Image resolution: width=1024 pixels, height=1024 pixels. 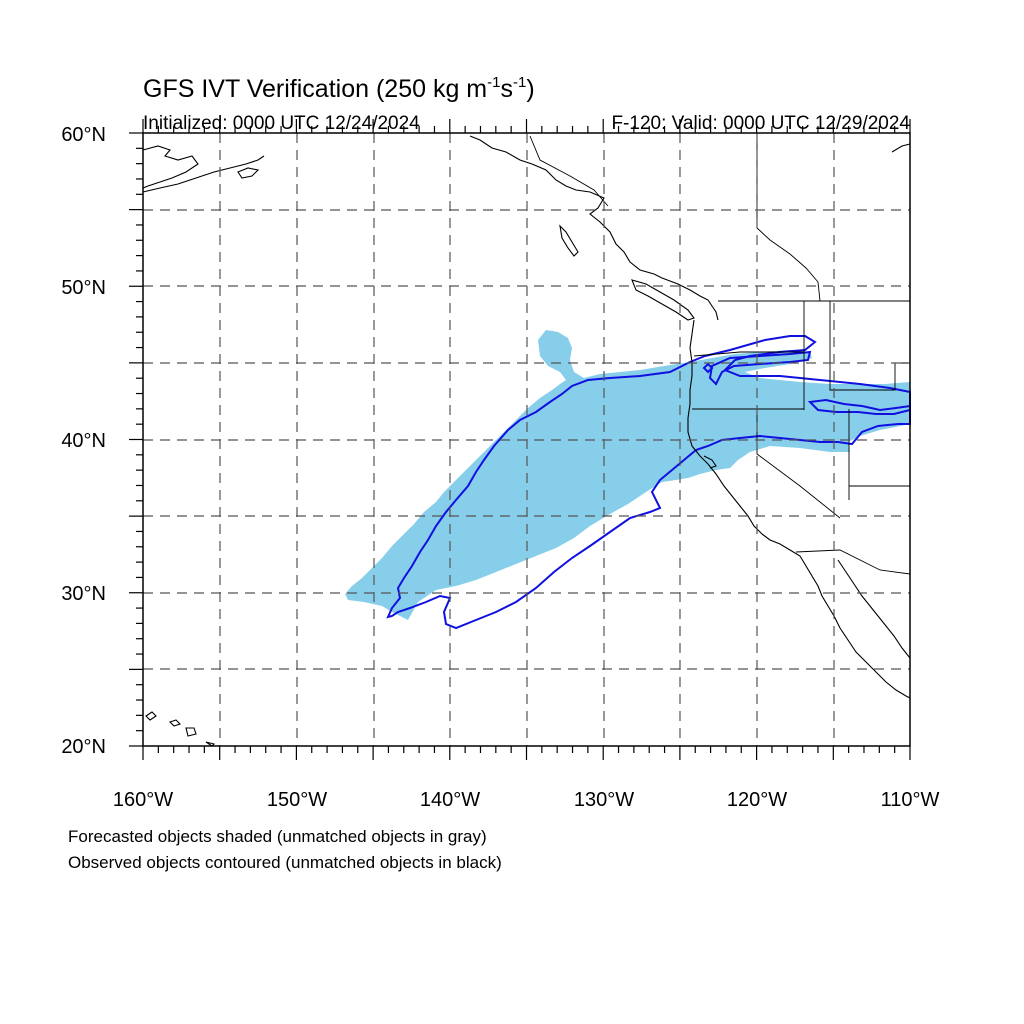 I want to click on lat-tick-labels: 60°N 50°N 40°N 30°N 20°N, so click(x=83, y=441).